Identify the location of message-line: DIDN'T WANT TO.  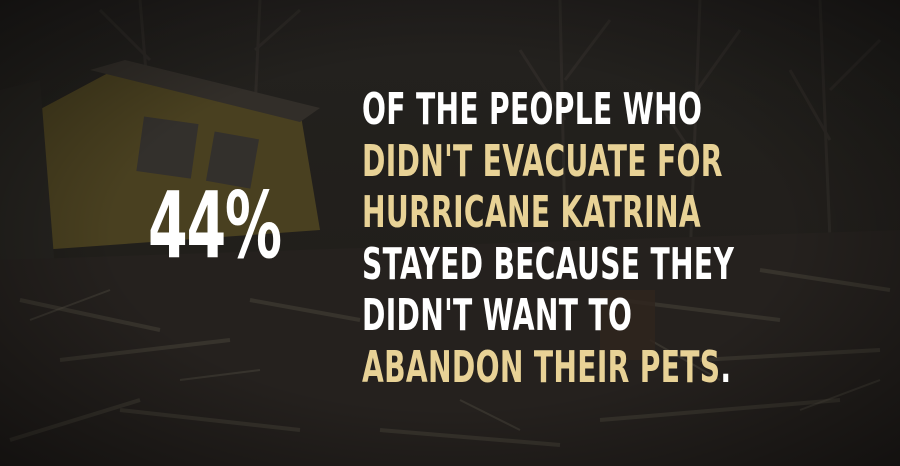
(548, 316).